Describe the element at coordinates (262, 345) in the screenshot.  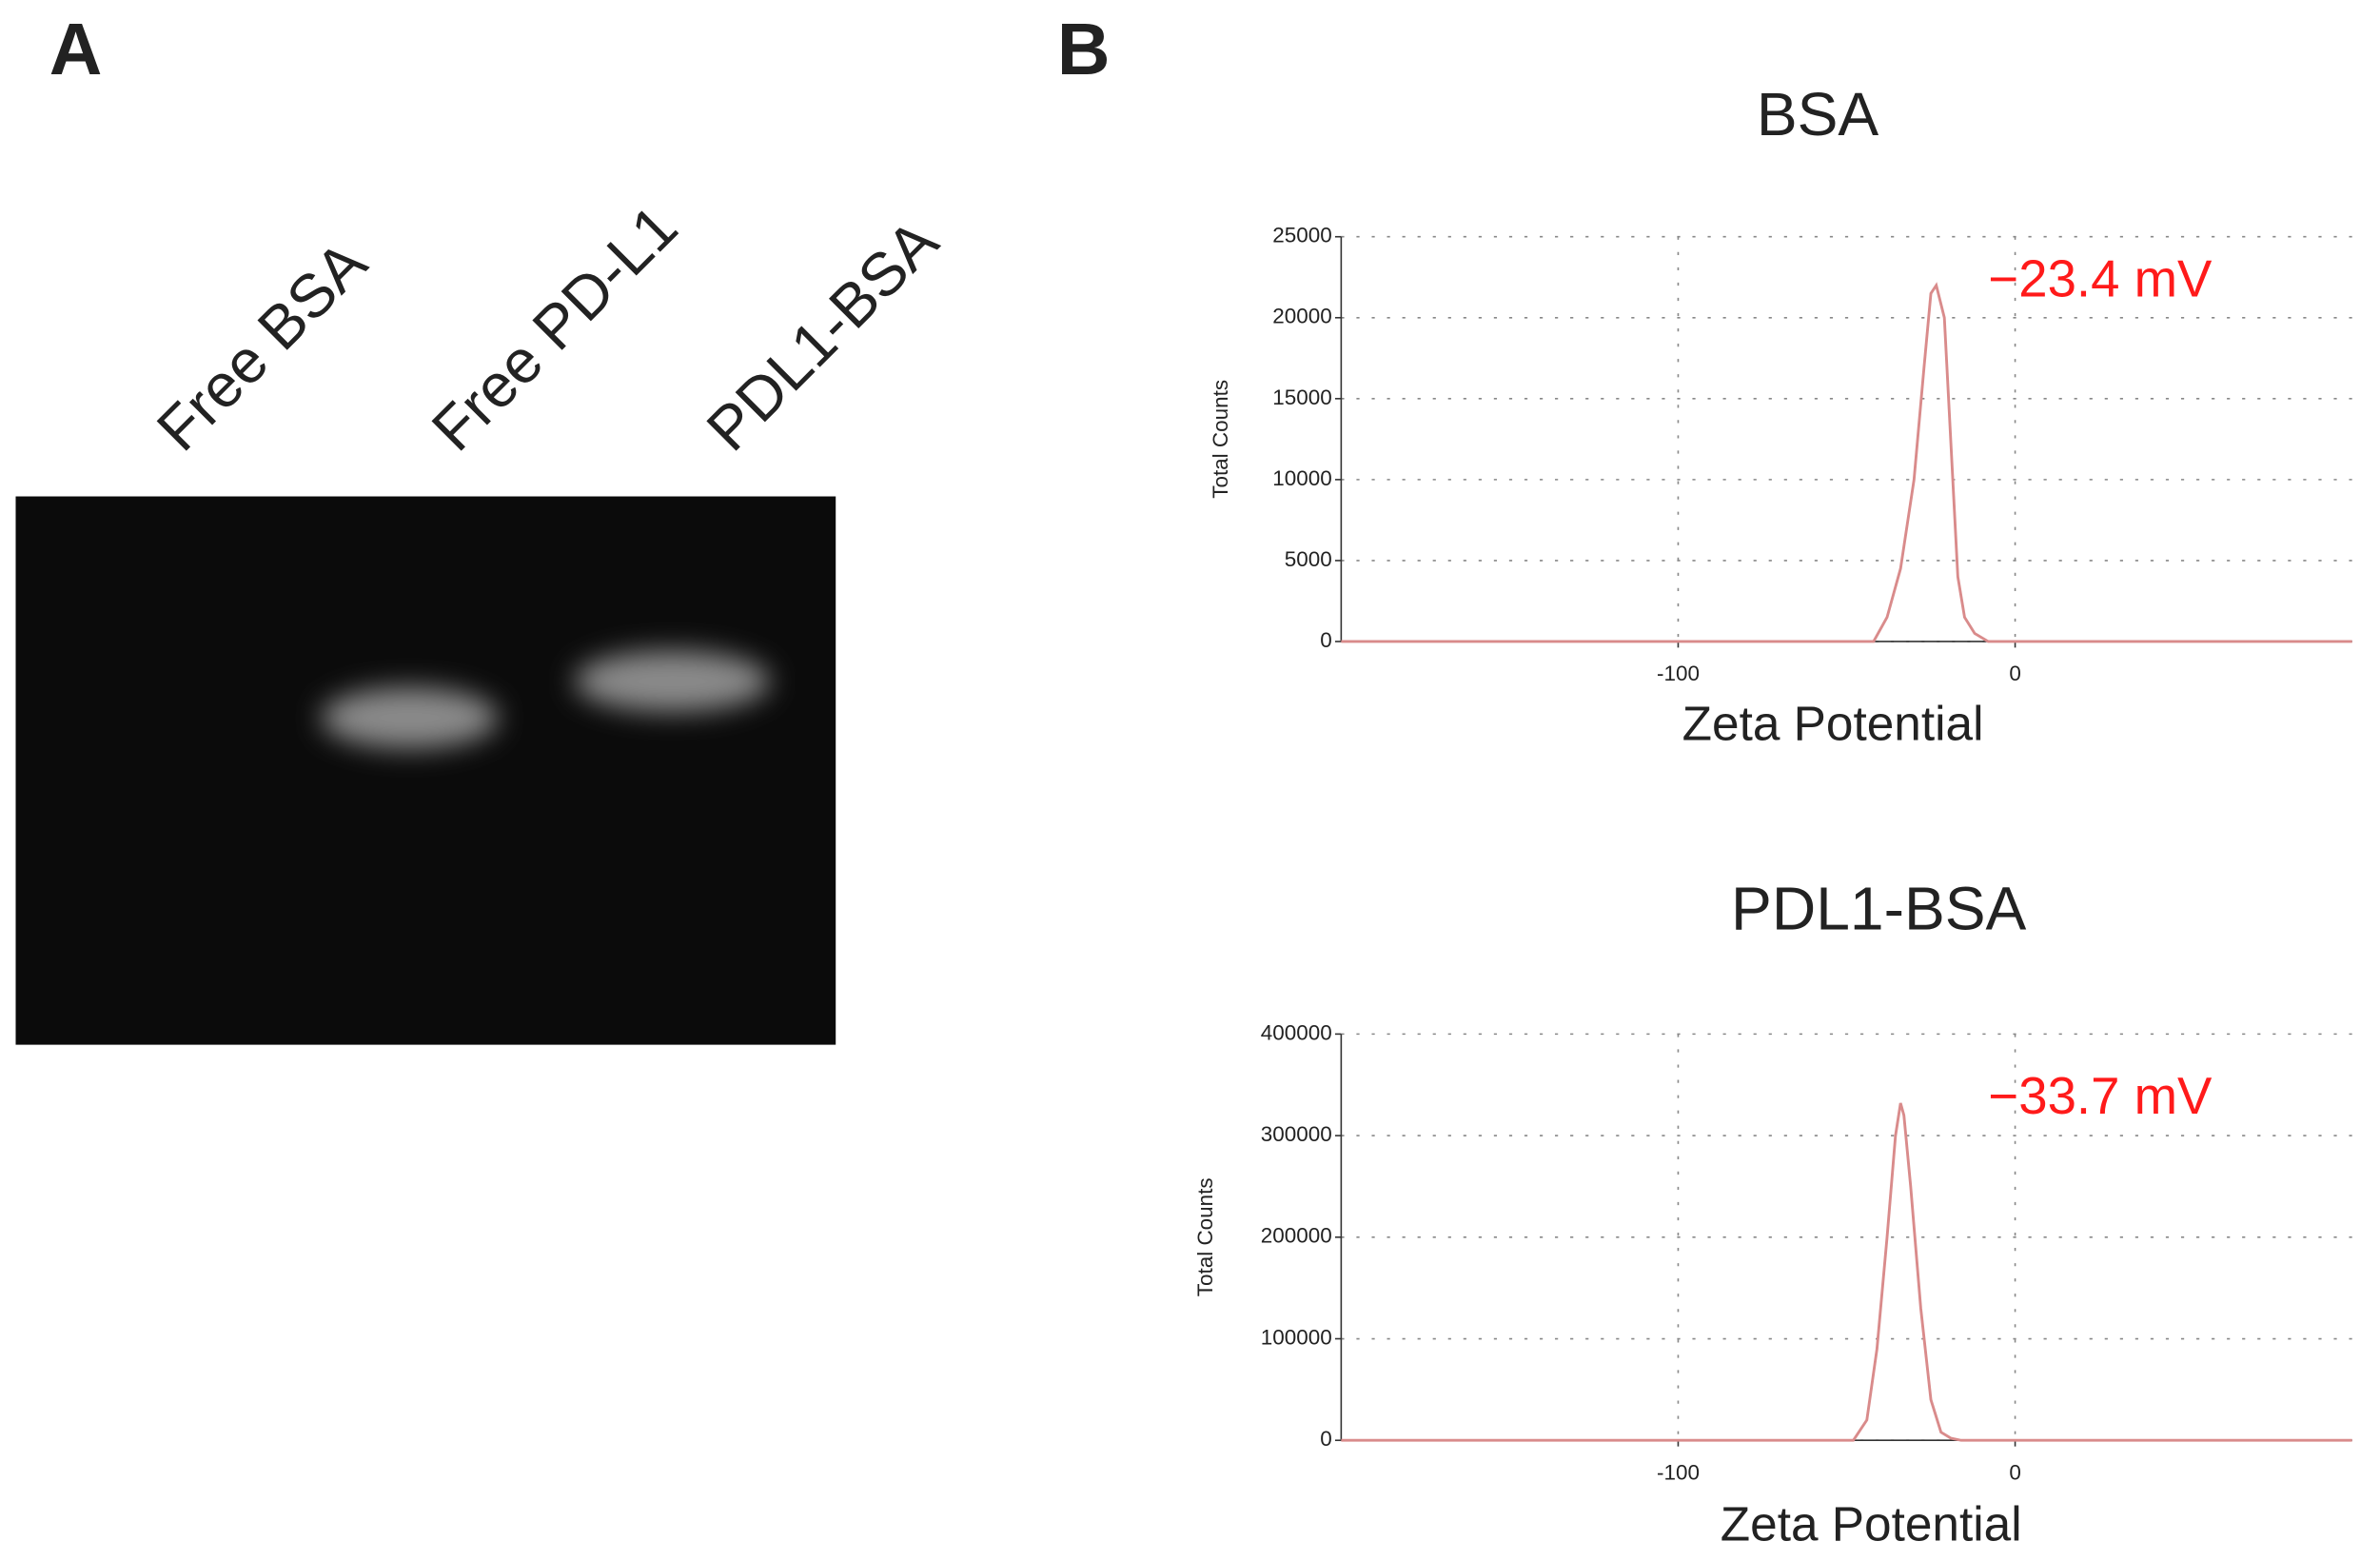
I see `lane-label: Free BSA` at that location.